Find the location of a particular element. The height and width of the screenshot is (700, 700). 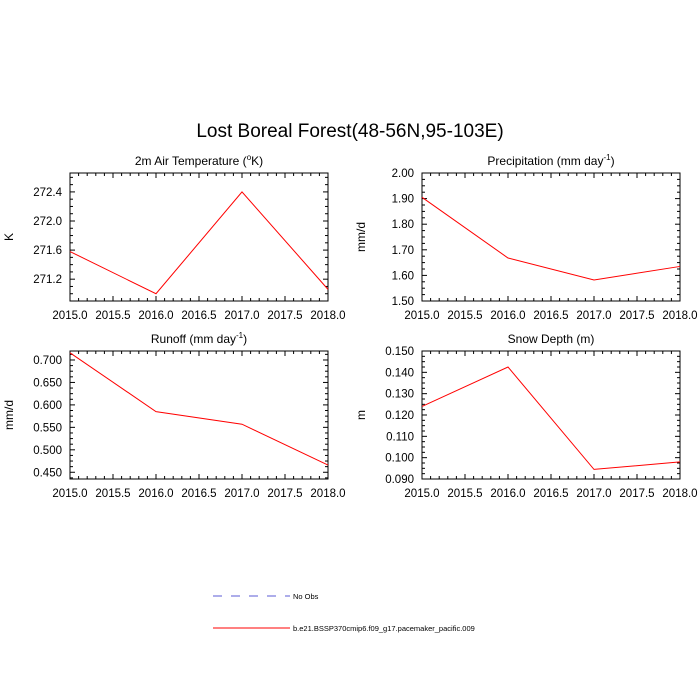

y-tick-label: 0.650 is located at coordinates (47, 383).